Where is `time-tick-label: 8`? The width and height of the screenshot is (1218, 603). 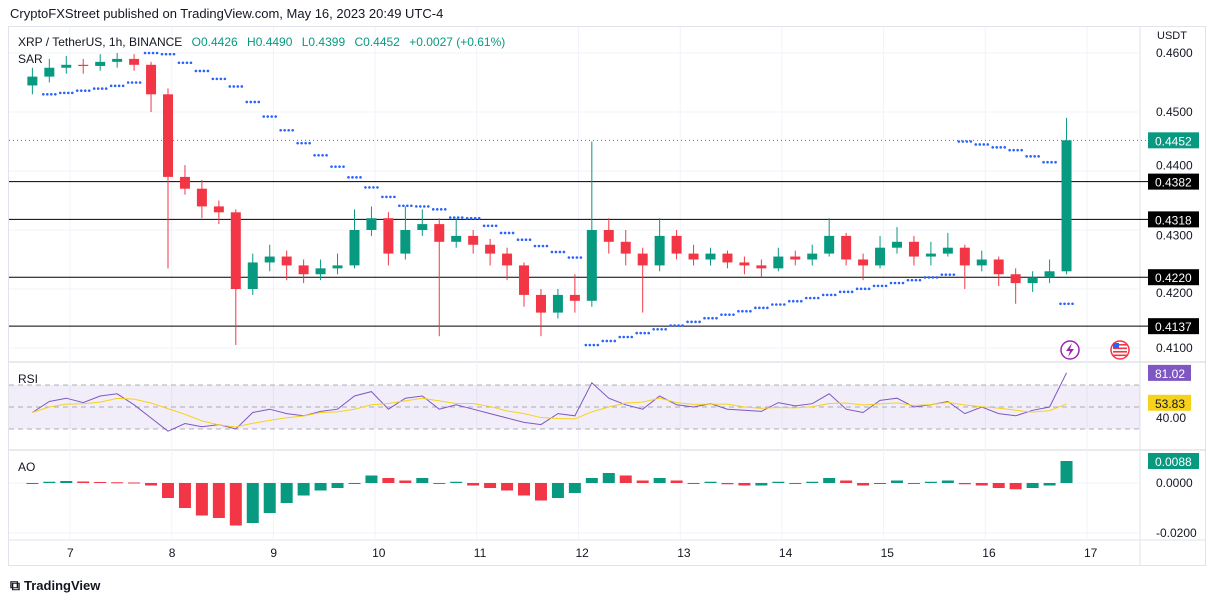 time-tick-label: 8 is located at coordinates (172, 553).